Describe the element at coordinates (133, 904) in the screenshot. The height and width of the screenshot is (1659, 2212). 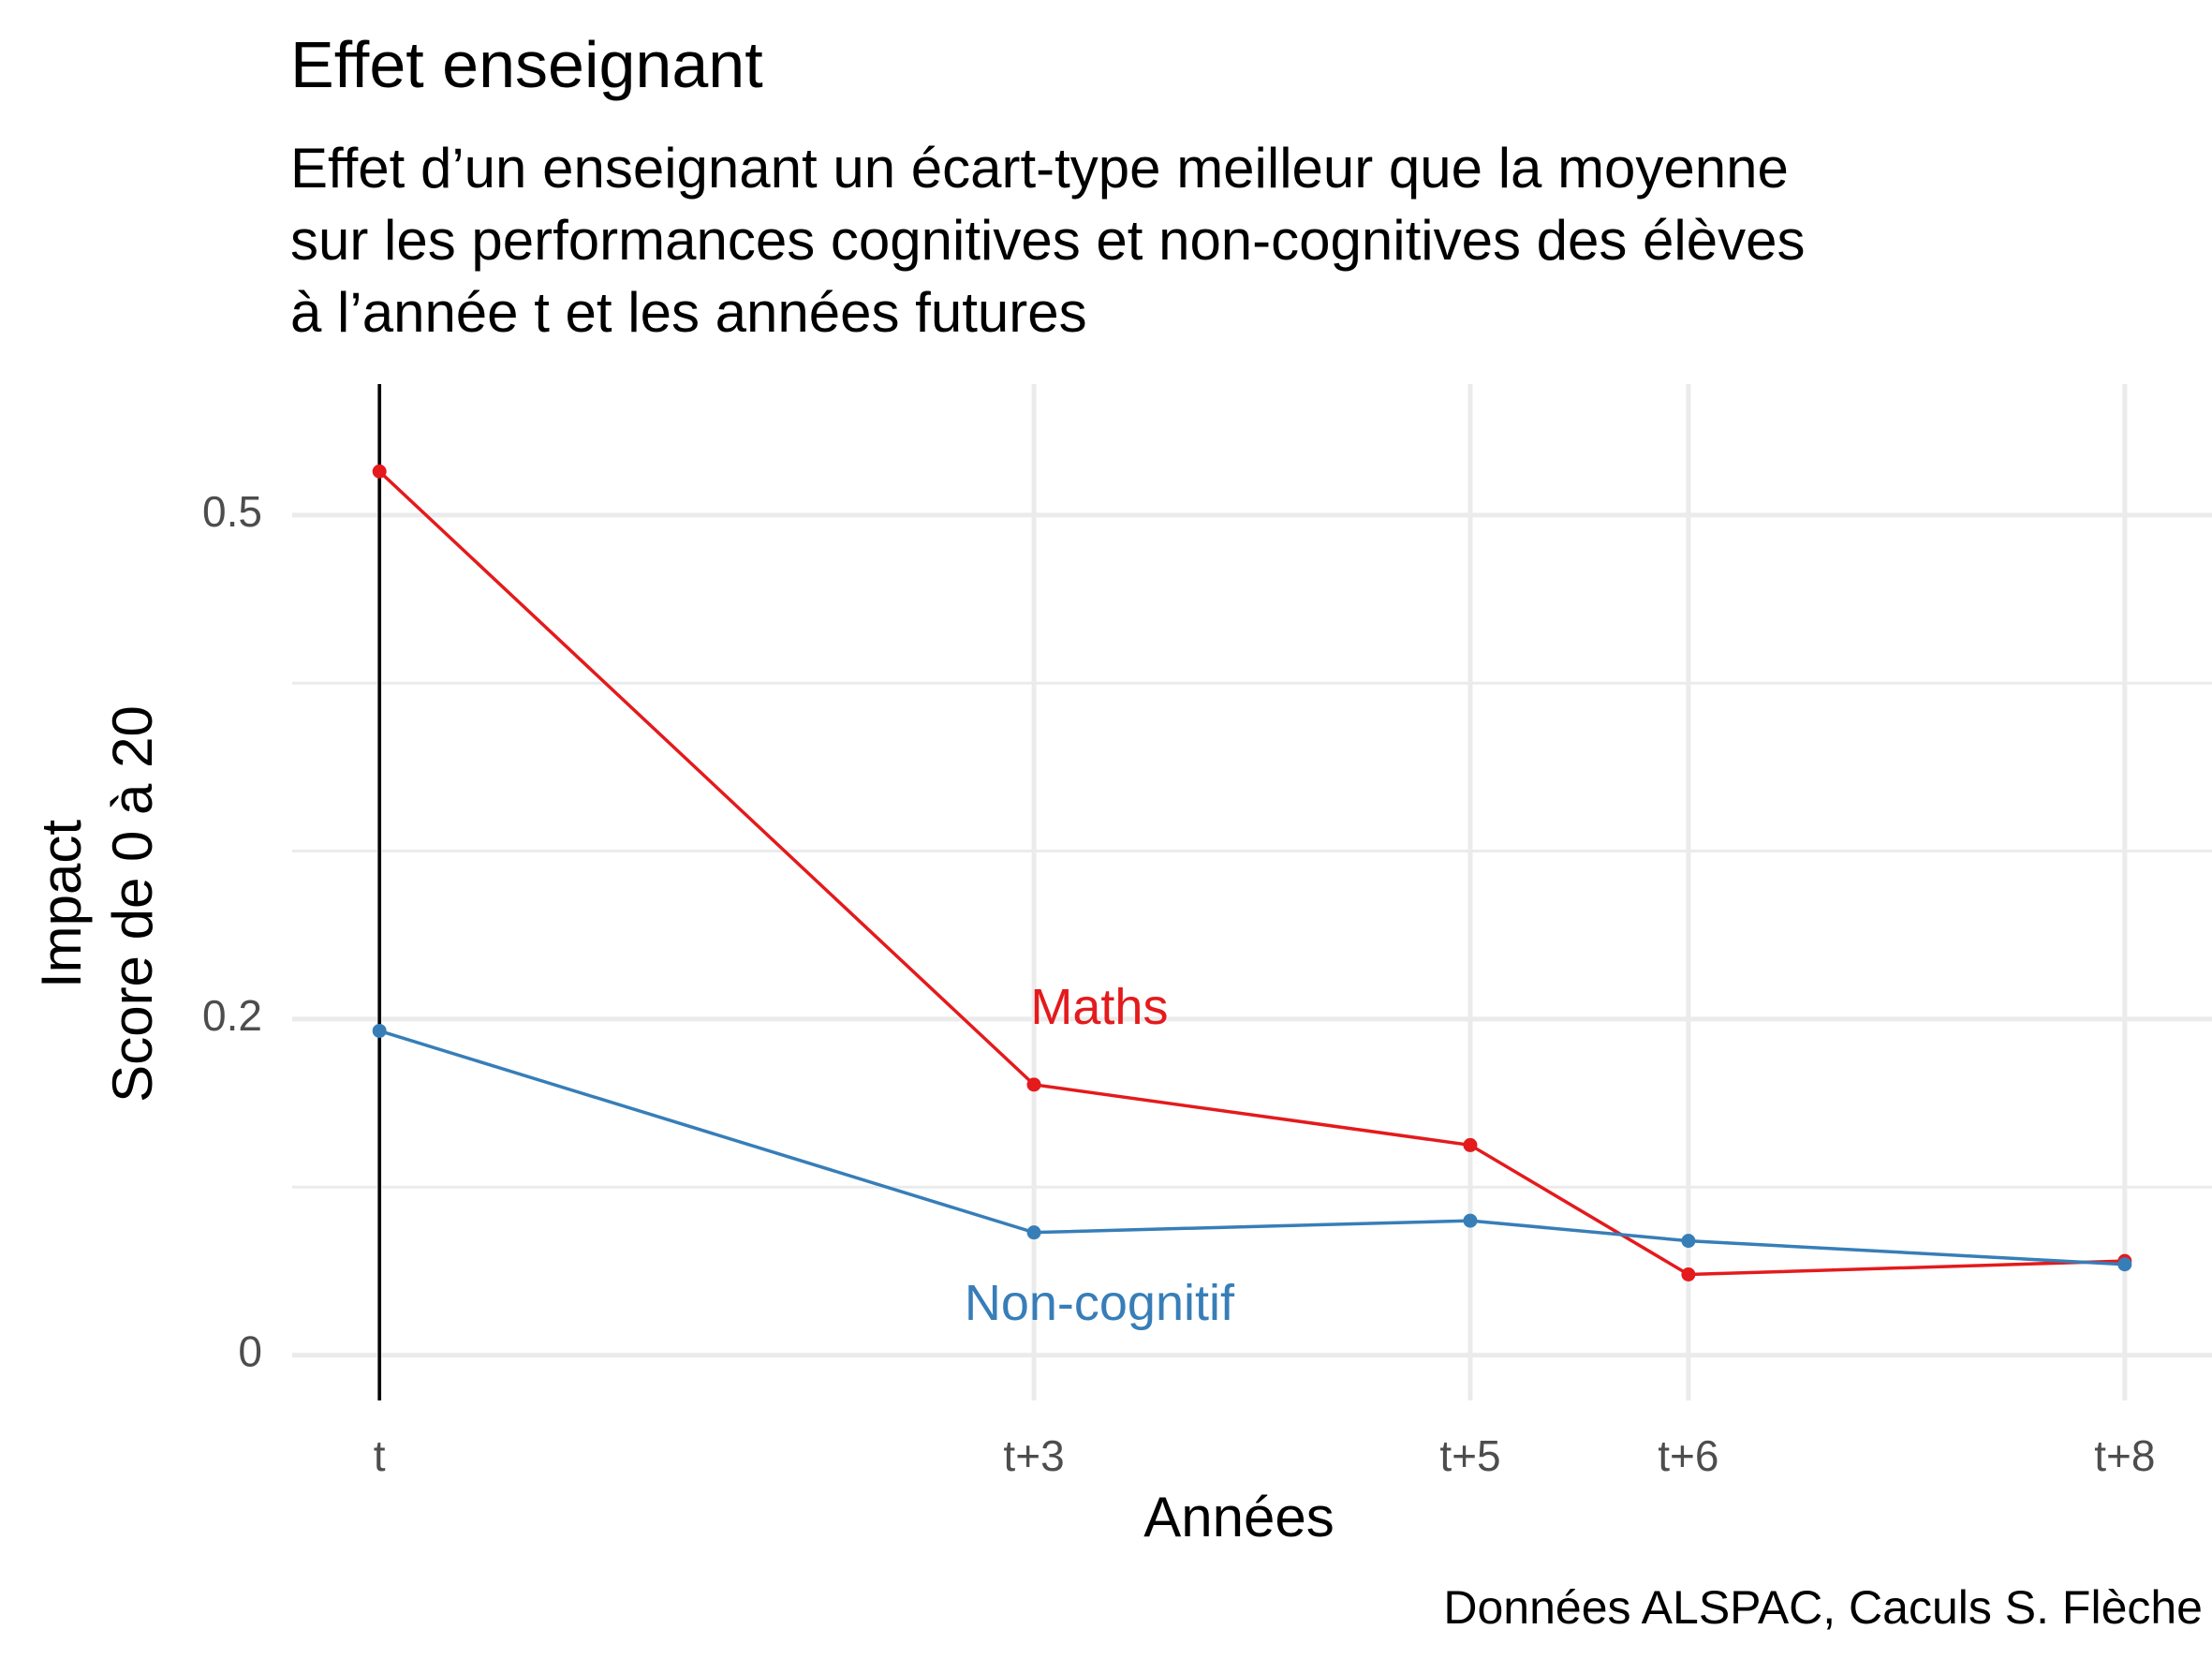
I see `y-axis-label-line-2: Score de 0 à 20` at that location.